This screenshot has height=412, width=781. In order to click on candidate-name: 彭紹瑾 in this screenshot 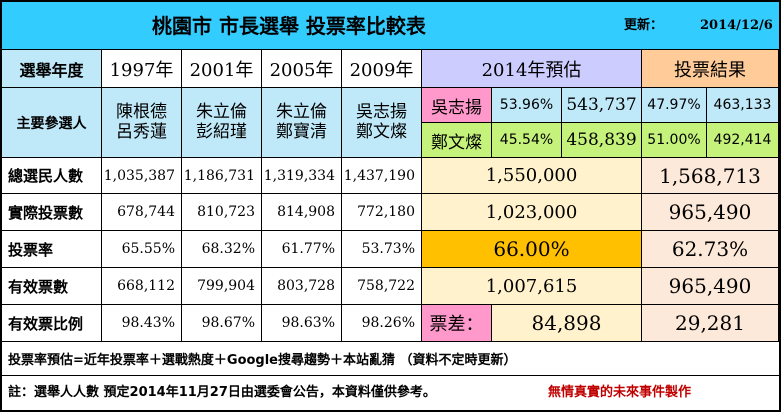, I will do `click(221, 131)`.